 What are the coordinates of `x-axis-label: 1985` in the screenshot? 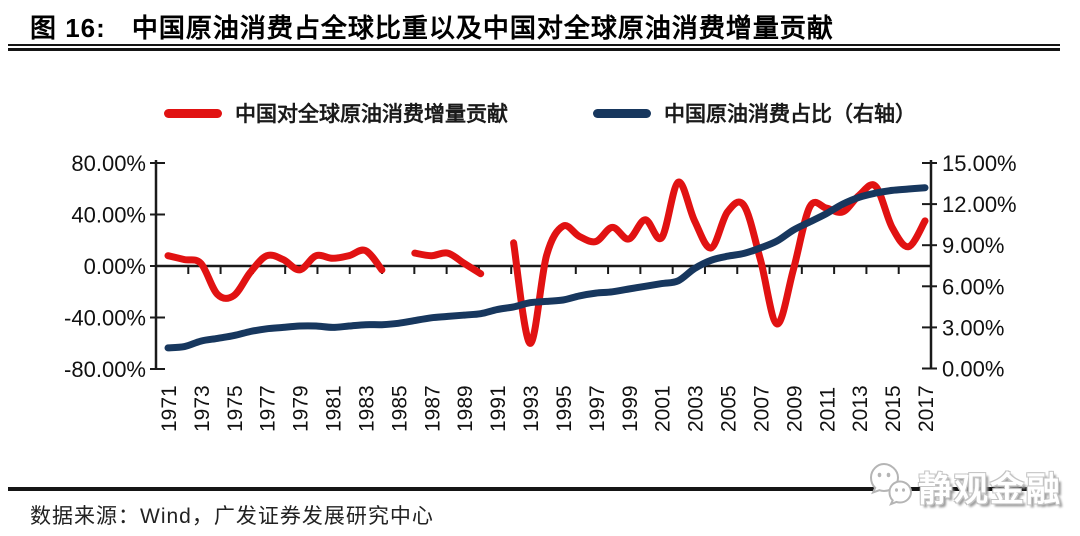 It's located at (399, 408).